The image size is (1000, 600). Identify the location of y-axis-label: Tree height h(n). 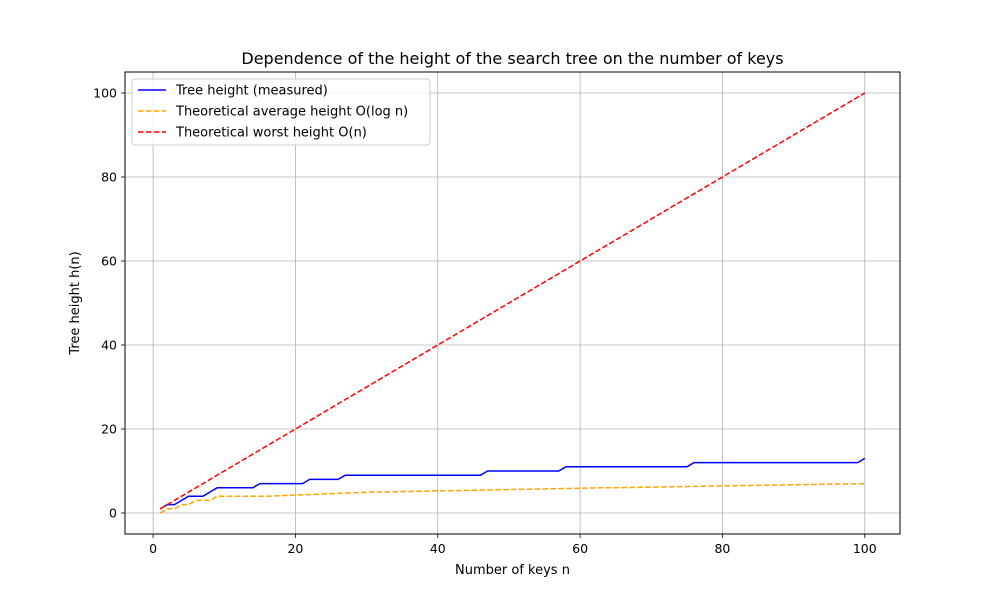
(75, 303).